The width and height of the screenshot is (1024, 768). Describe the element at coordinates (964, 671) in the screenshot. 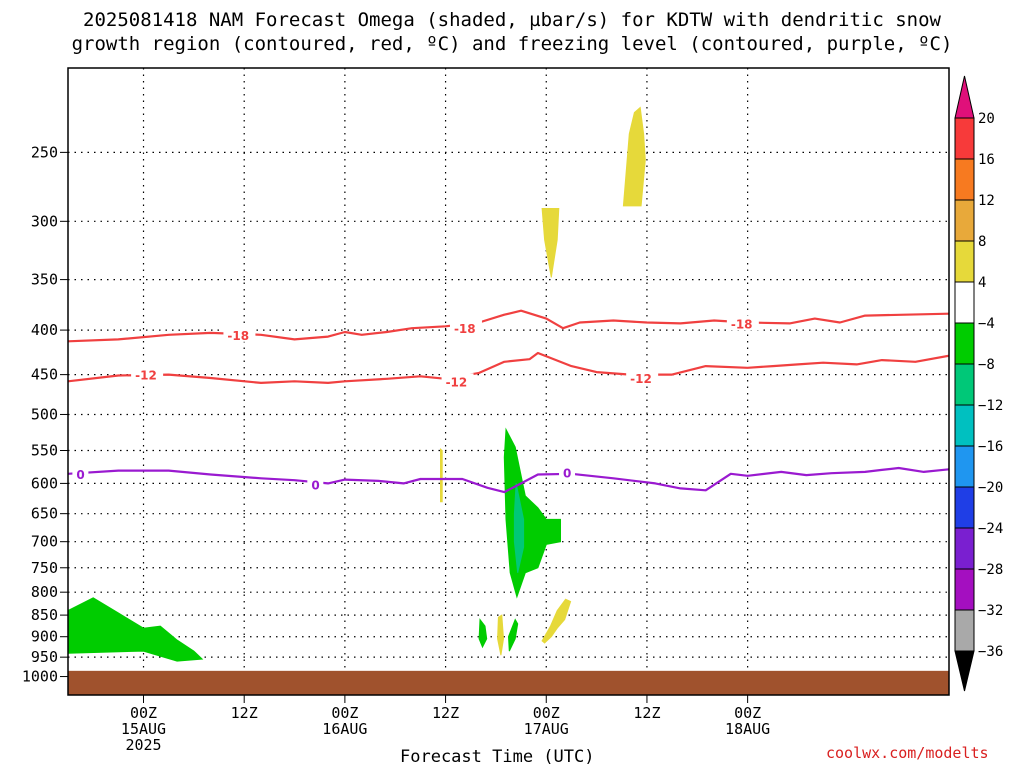

I see `colorbar-bottom-arrow` at that location.